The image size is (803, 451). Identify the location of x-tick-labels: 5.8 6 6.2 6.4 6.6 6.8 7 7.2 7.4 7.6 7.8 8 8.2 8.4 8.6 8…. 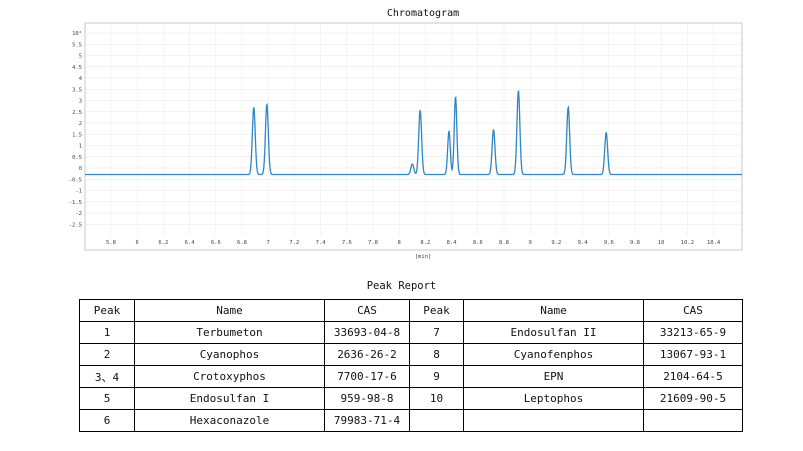
(413, 243).